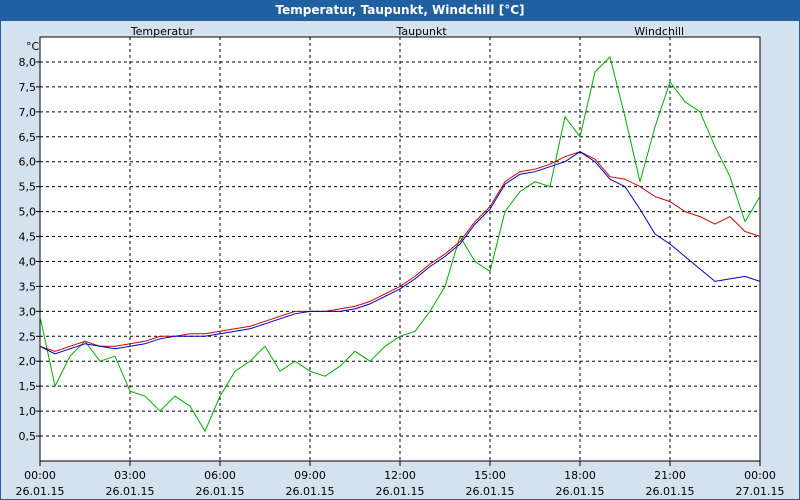 This screenshot has height=500, width=800. I want to click on legend-entry: Windchill, so click(659, 31).